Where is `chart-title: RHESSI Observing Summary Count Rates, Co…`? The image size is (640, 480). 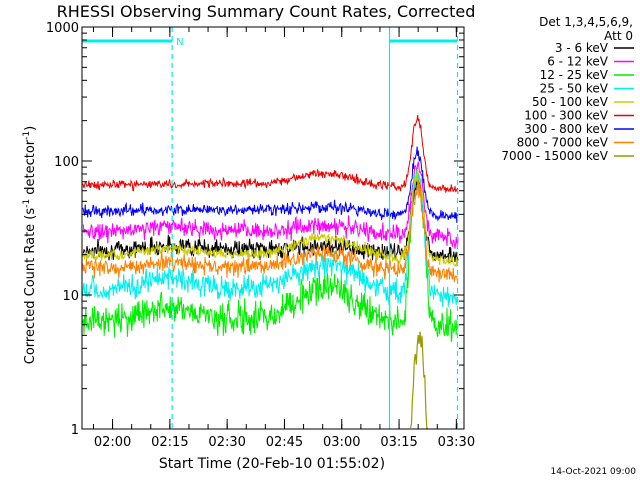
chart-title: RHESSI Observing Summary Count Rates, Co… is located at coordinates (266, 11).